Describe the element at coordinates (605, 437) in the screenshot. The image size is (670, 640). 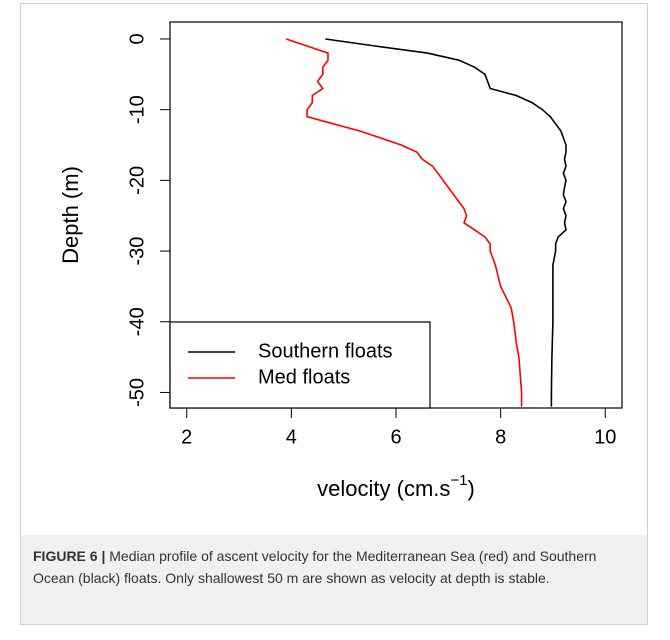
I see `x-tick-label: 10` at that location.